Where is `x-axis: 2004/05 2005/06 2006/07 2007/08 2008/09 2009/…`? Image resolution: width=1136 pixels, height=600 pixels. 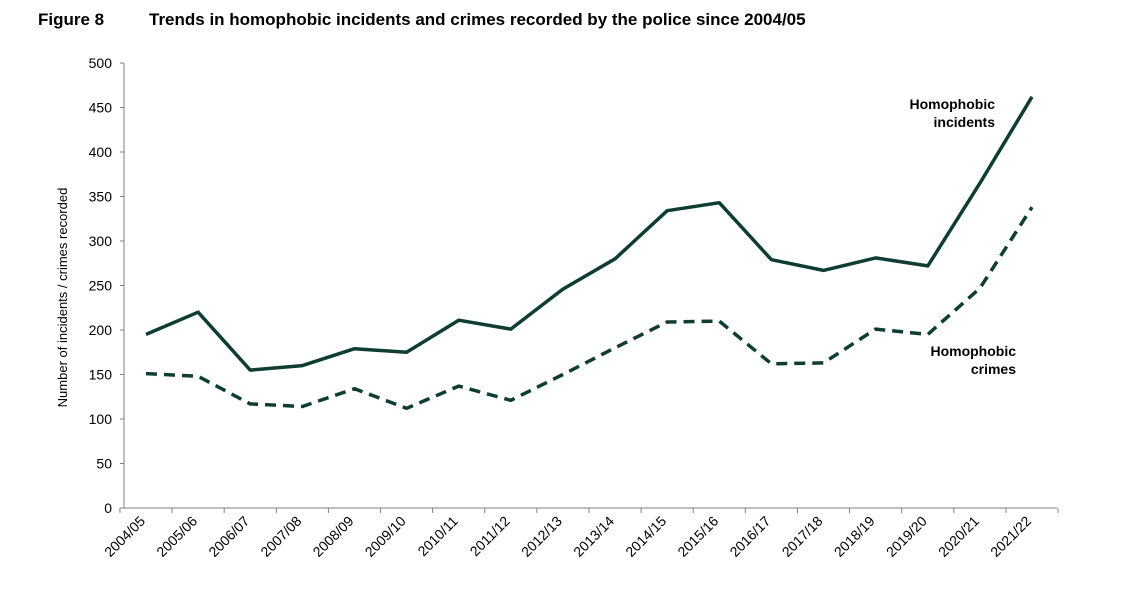 x-axis: 2004/05 2005/06 2006/07 2007/08 2008/09 2009/… is located at coordinates (580, 533).